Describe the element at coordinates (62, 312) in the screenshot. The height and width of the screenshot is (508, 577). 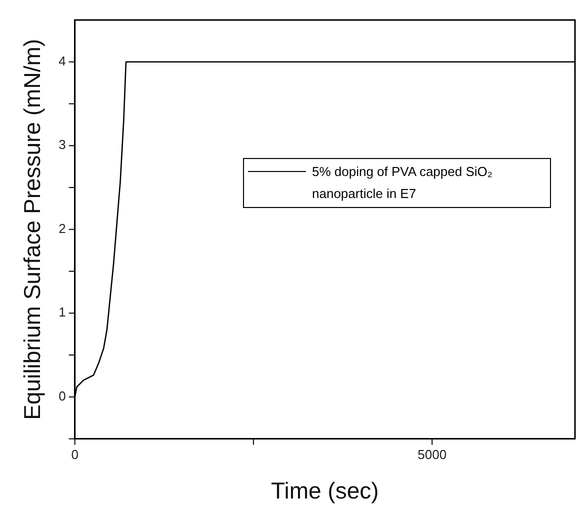
I see `y-tick-label: 1` at that location.